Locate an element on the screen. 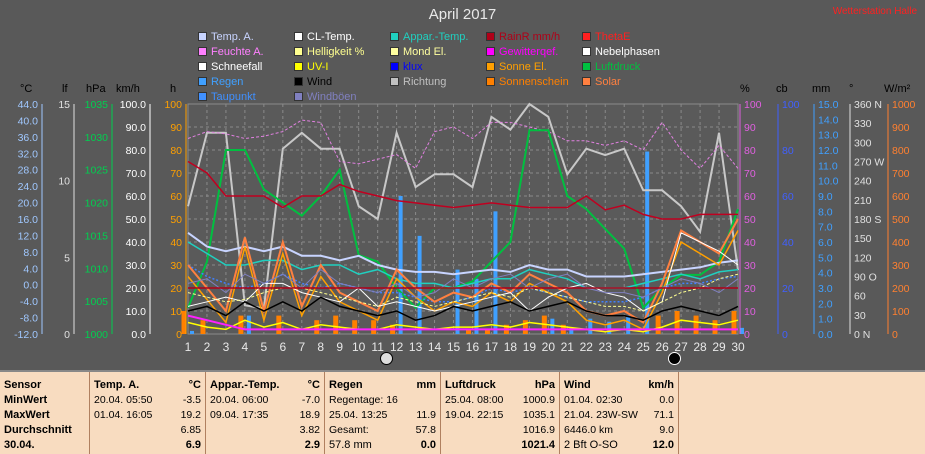 Image resolution: width=925 pixels, height=454 pixels. regen-days: Regentage: 16 is located at coordinates (363, 400).